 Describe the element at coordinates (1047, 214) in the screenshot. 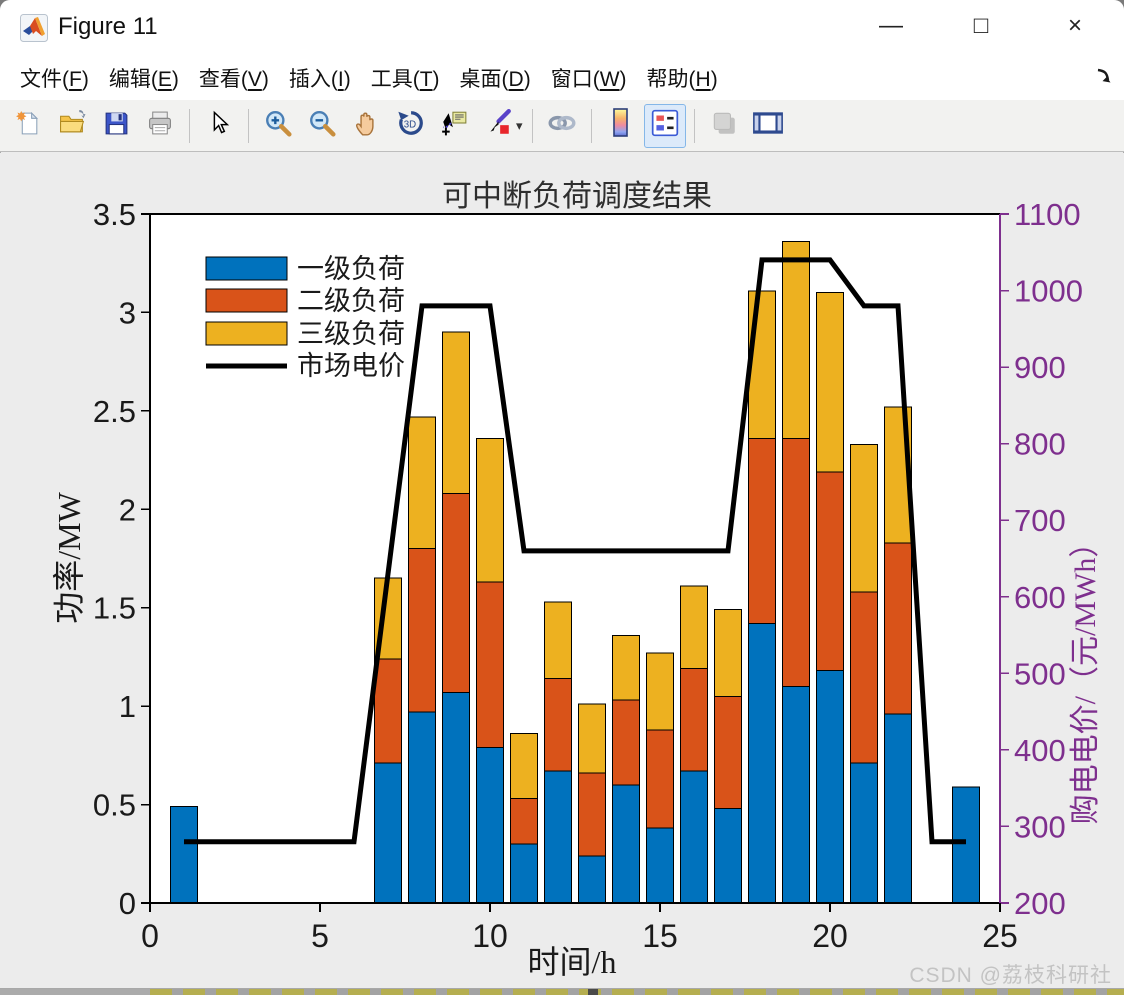

I see `ytick-right-label: 1100` at that location.